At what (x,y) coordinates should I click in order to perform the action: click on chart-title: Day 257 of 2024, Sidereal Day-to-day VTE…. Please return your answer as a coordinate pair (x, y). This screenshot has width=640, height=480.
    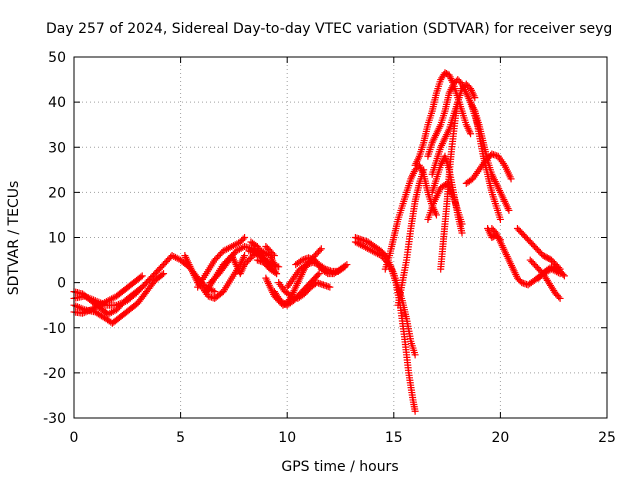
    Looking at the image, I should click on (329, 29).